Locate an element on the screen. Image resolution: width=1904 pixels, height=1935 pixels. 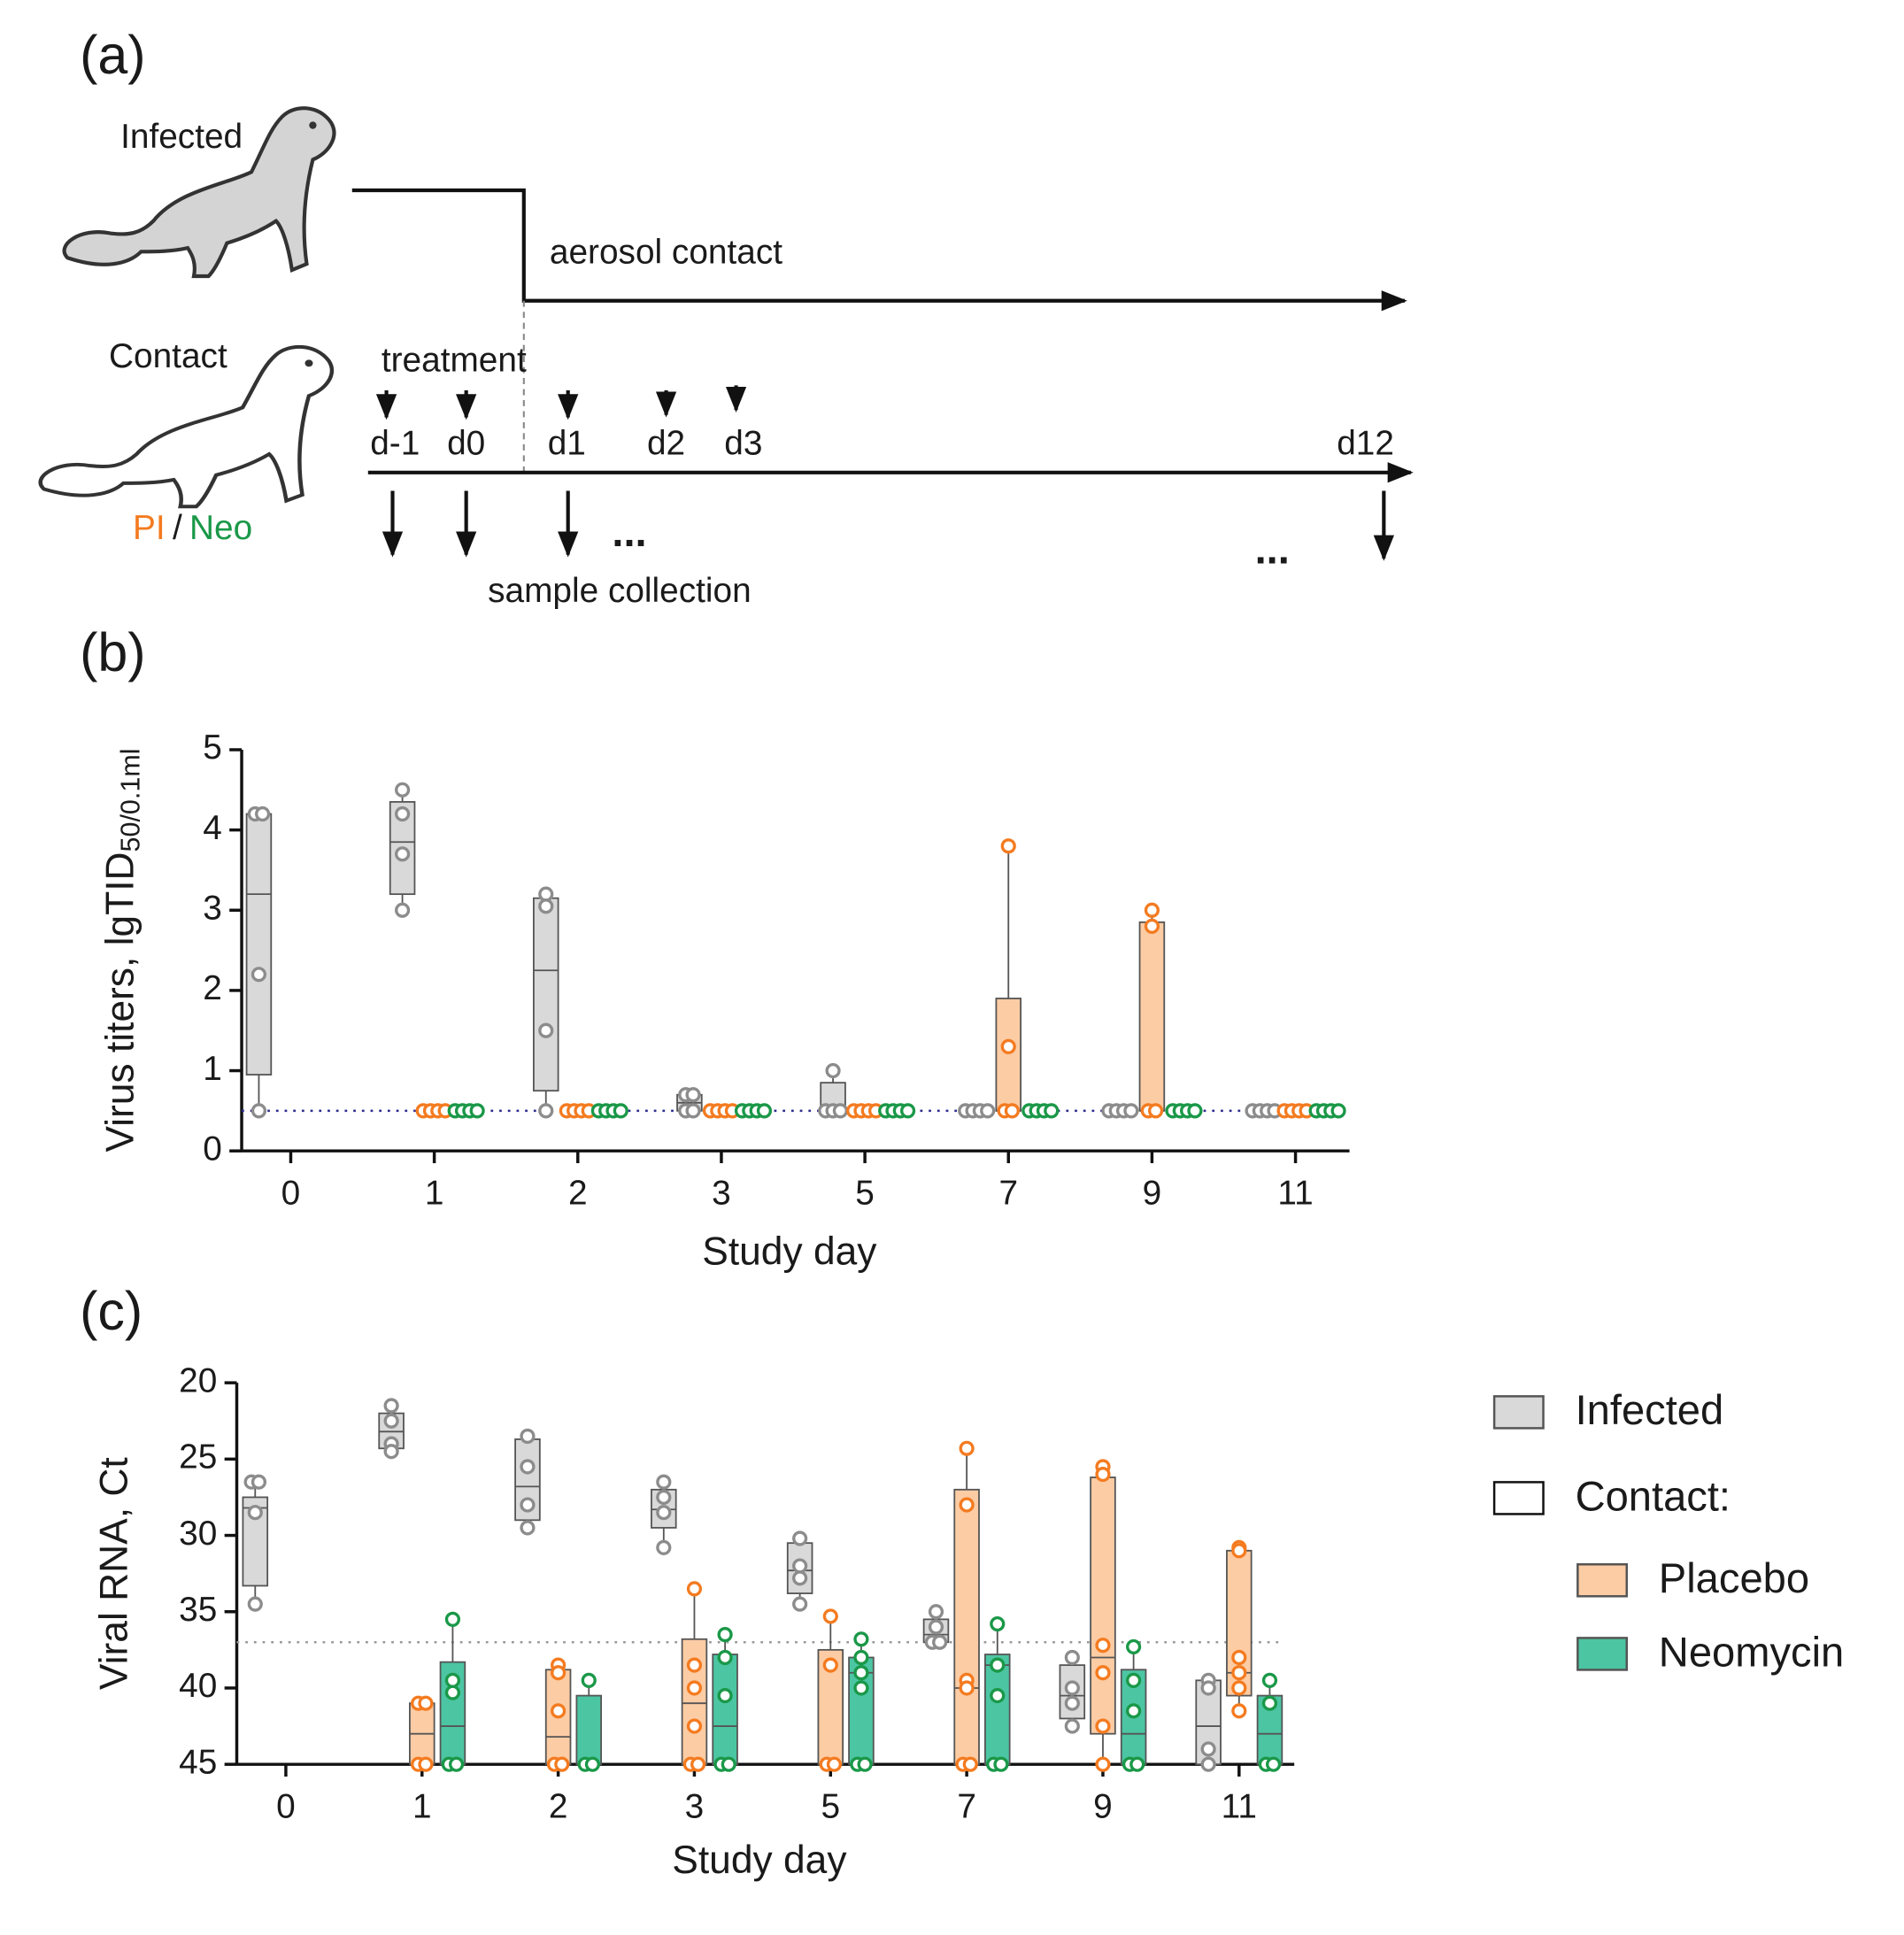
group-label: Infected is located at coordinates (181, 137).